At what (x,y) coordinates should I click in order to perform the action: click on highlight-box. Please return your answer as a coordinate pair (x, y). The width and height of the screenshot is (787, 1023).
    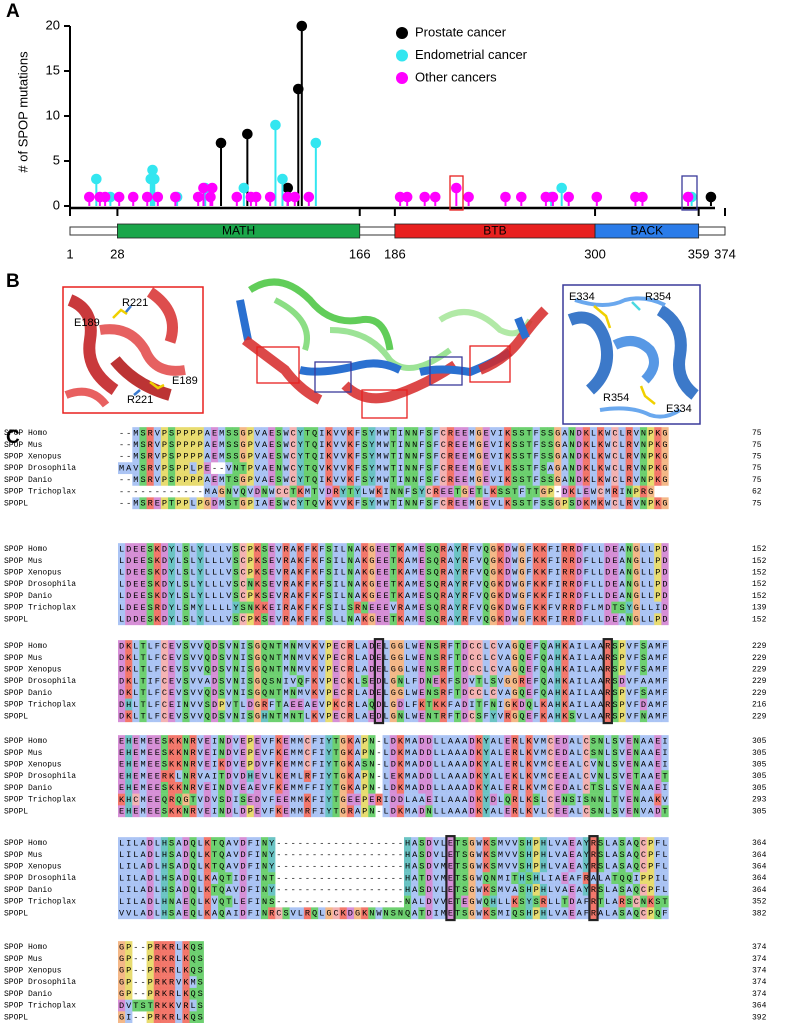
    Looking at the image, I should click on (456, 193).